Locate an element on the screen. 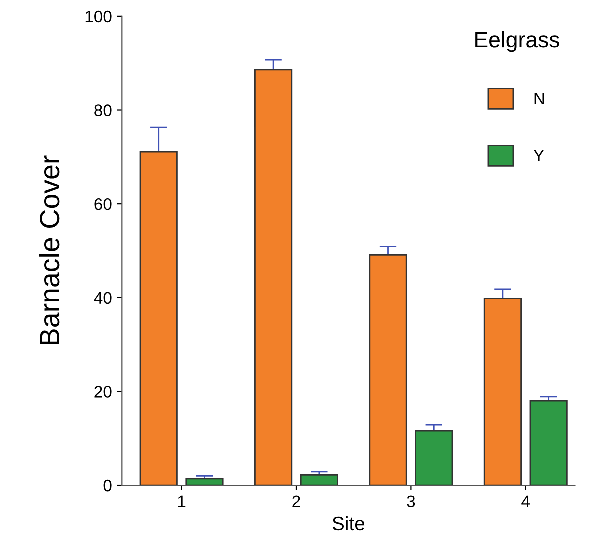  y-tick-label: 100 is located at coordinates (99, 16).